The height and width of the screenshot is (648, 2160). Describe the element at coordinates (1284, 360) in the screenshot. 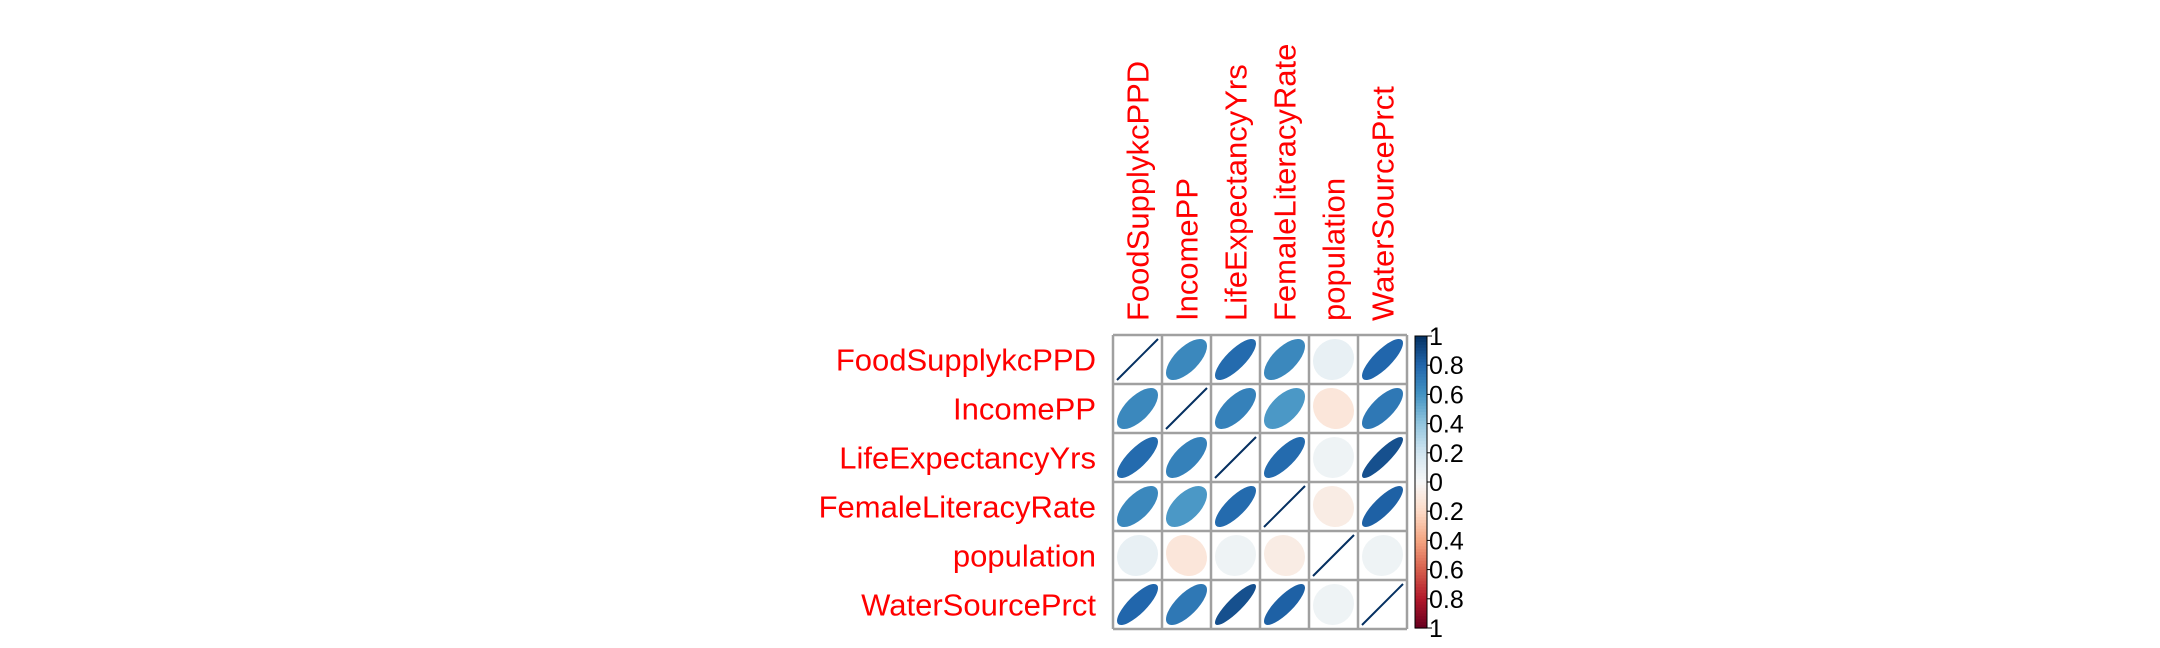

I see `corr-mark-FoodSupplykcPPD-FemaleLiteracyRate` at that location.